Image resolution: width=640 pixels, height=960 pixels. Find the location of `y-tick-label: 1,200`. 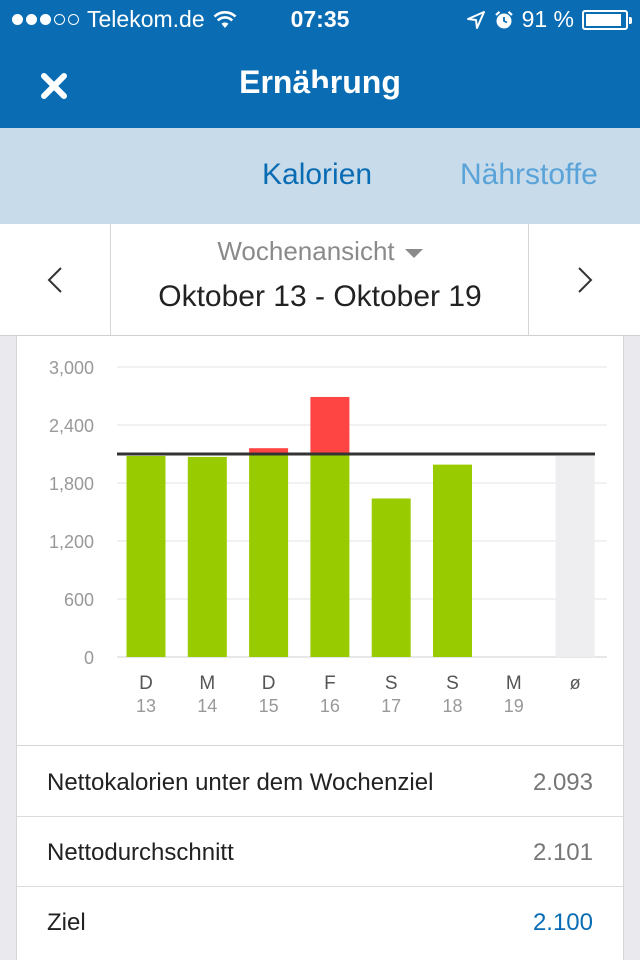

y-tick-label: 1,200 is located at coordinates (71, 542).